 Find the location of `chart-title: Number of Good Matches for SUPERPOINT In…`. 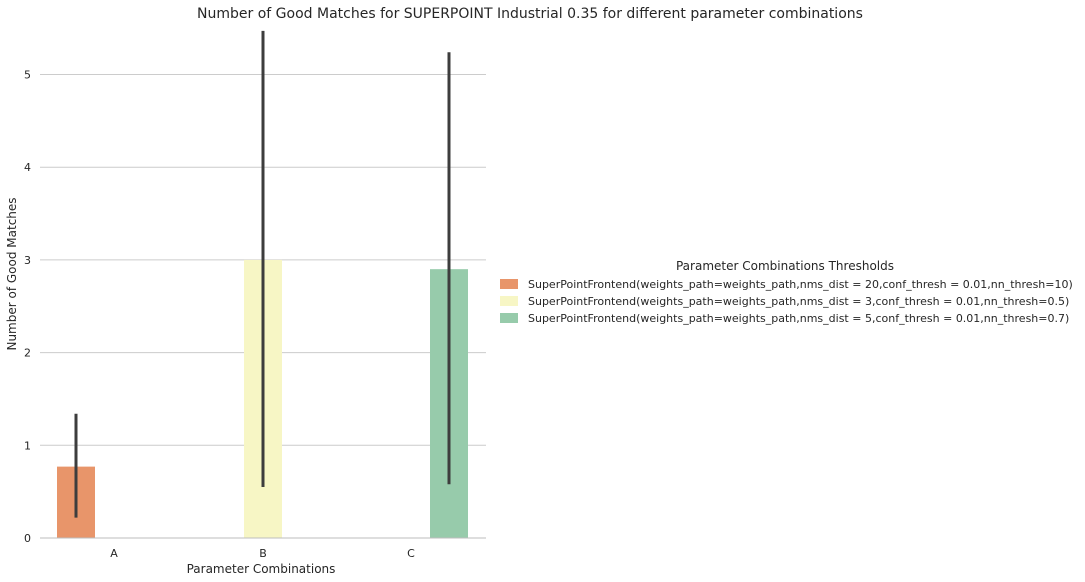

chart-title: Number of Good Matches for SUPERPOINT In… is located at coordinates (530, 14).